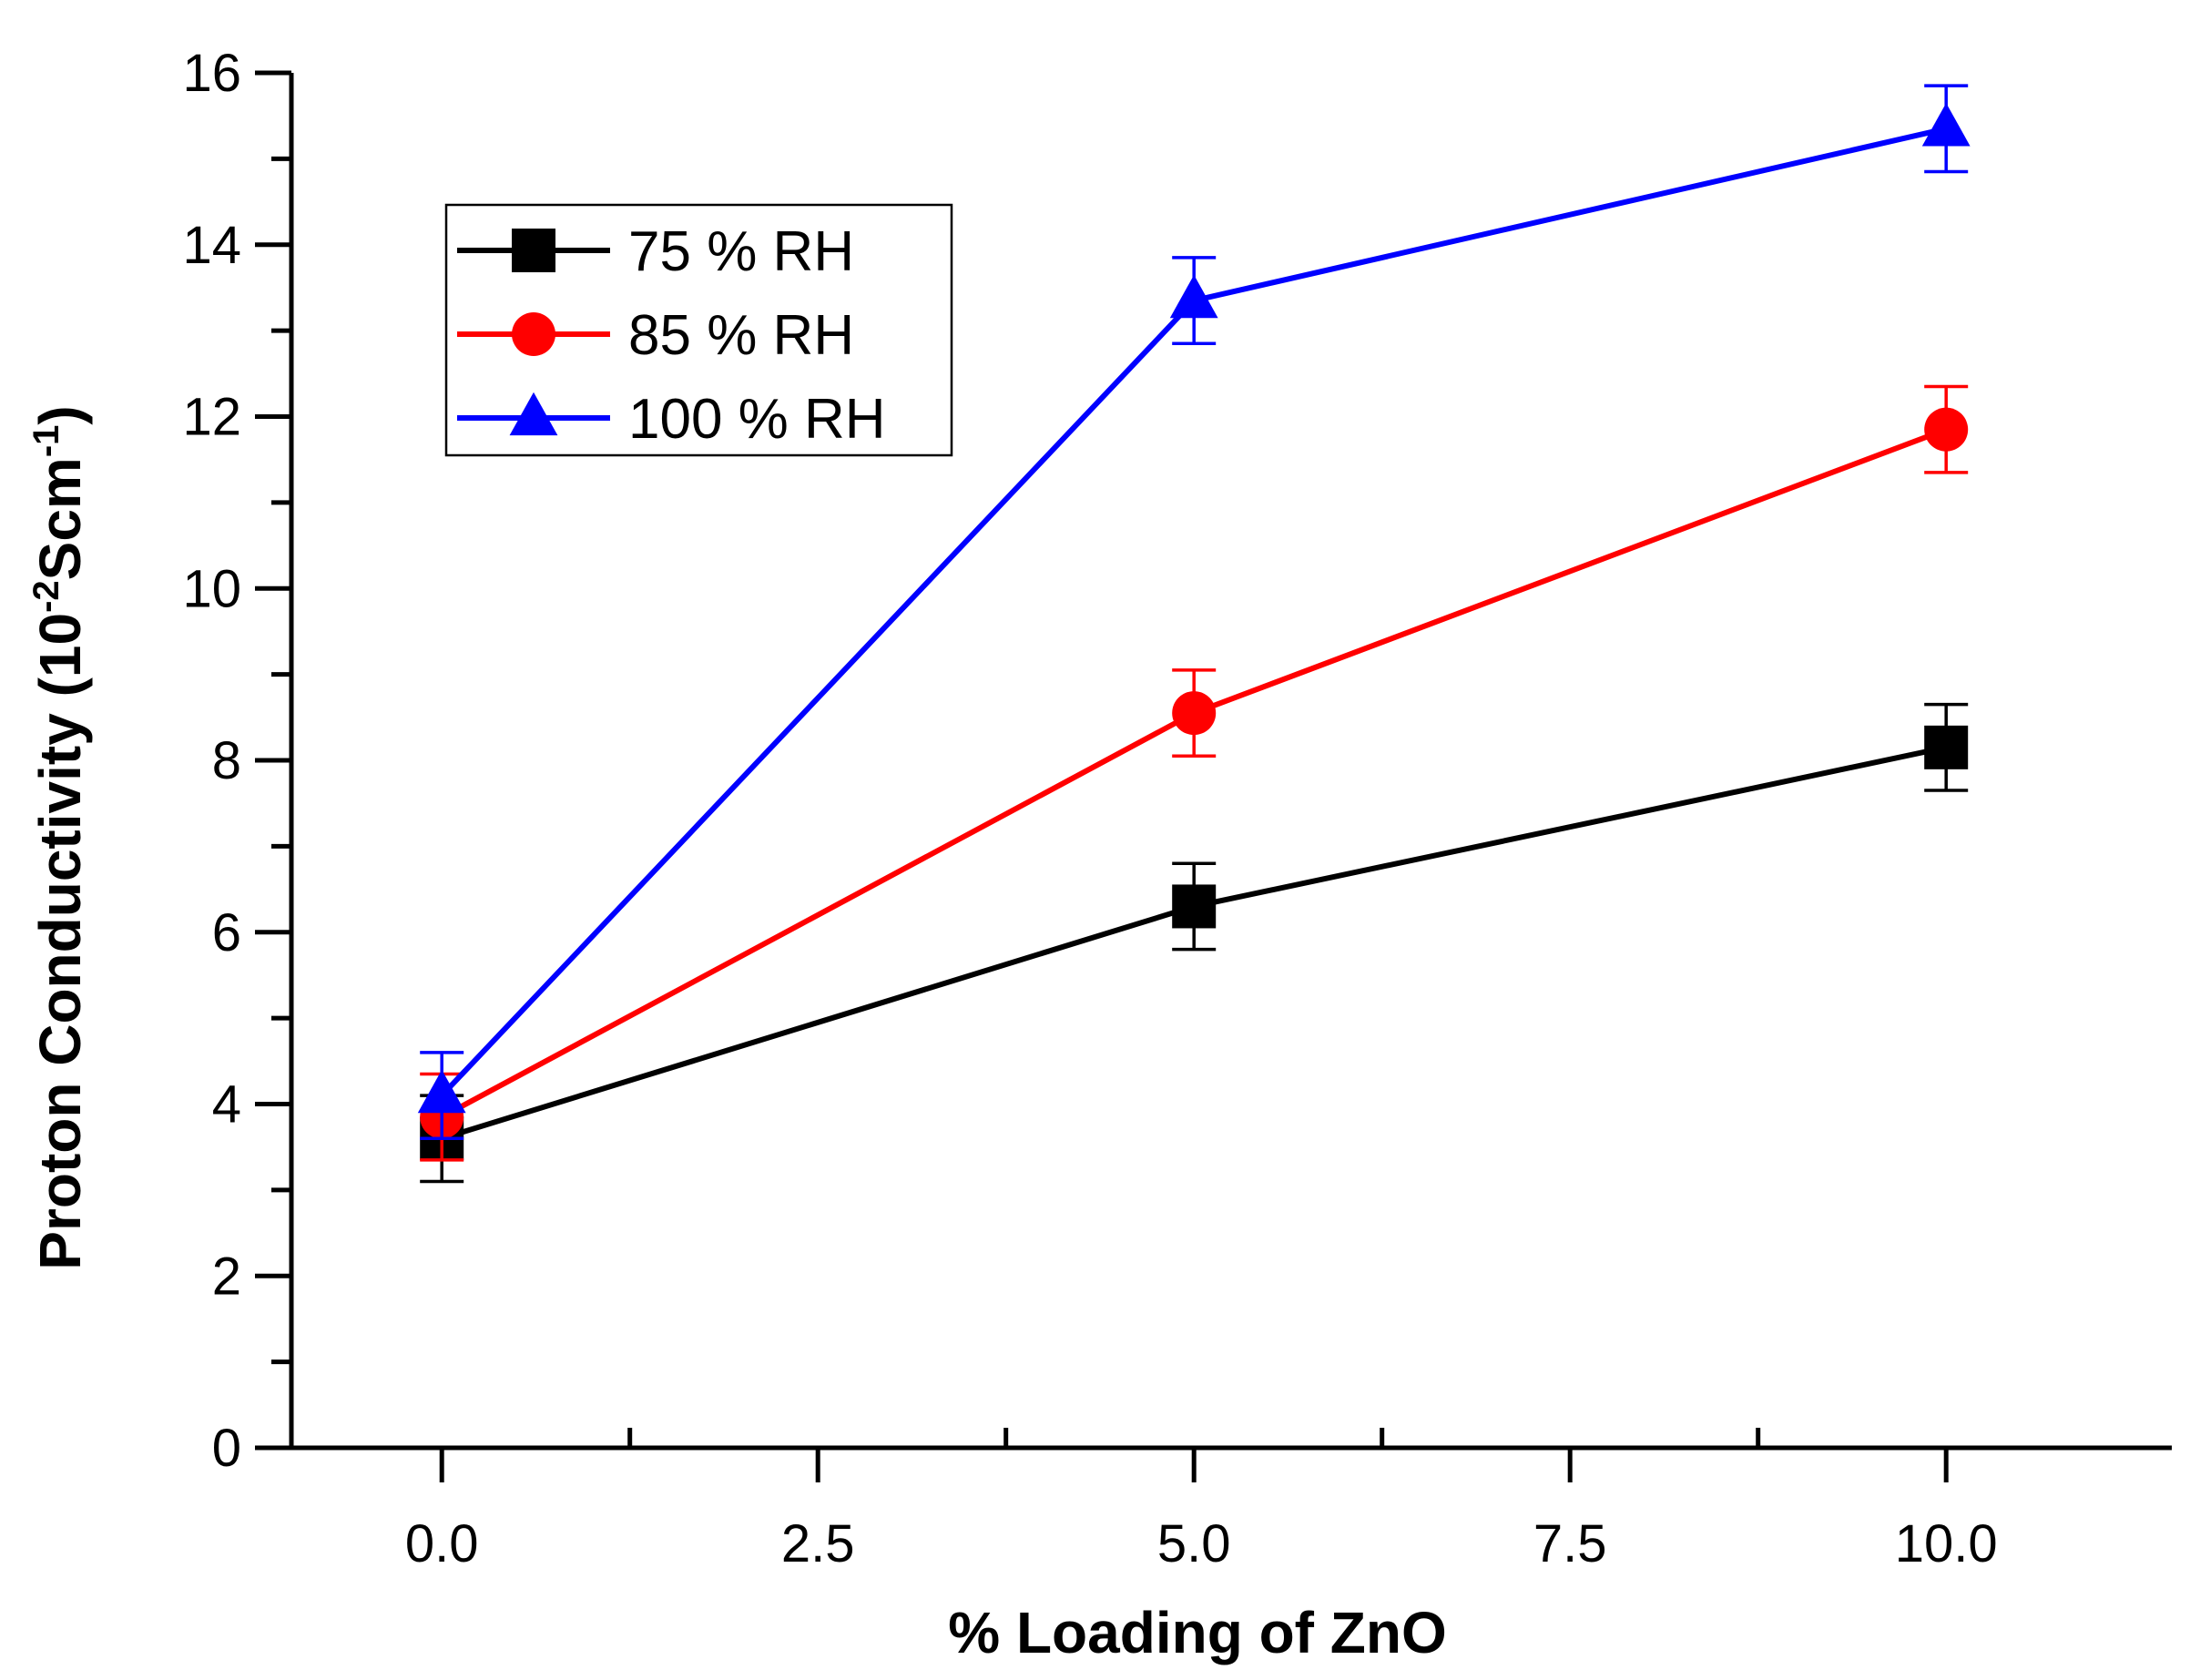 The height and width of the screenshot is (1680, 2190). What do you see at coordinates (46, 441) in the screenshot?
I see `y-axis-title-sup2: -1` at bounding box center [46, 441].